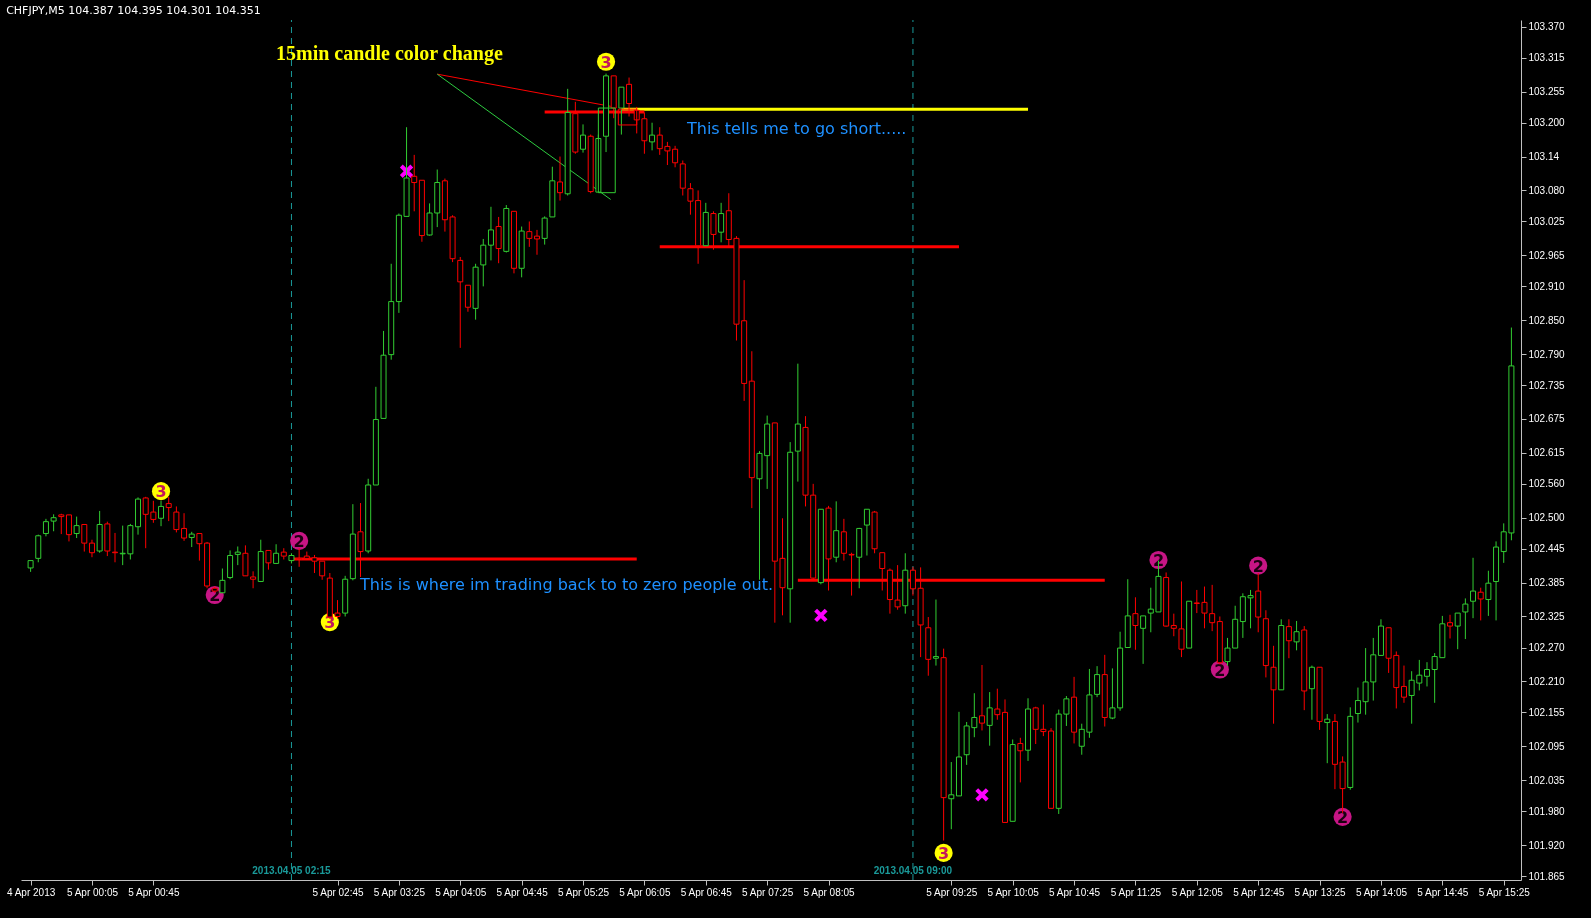  I want to click on x-tick-label: 5 Apr 12:45, so click(1259, 892).